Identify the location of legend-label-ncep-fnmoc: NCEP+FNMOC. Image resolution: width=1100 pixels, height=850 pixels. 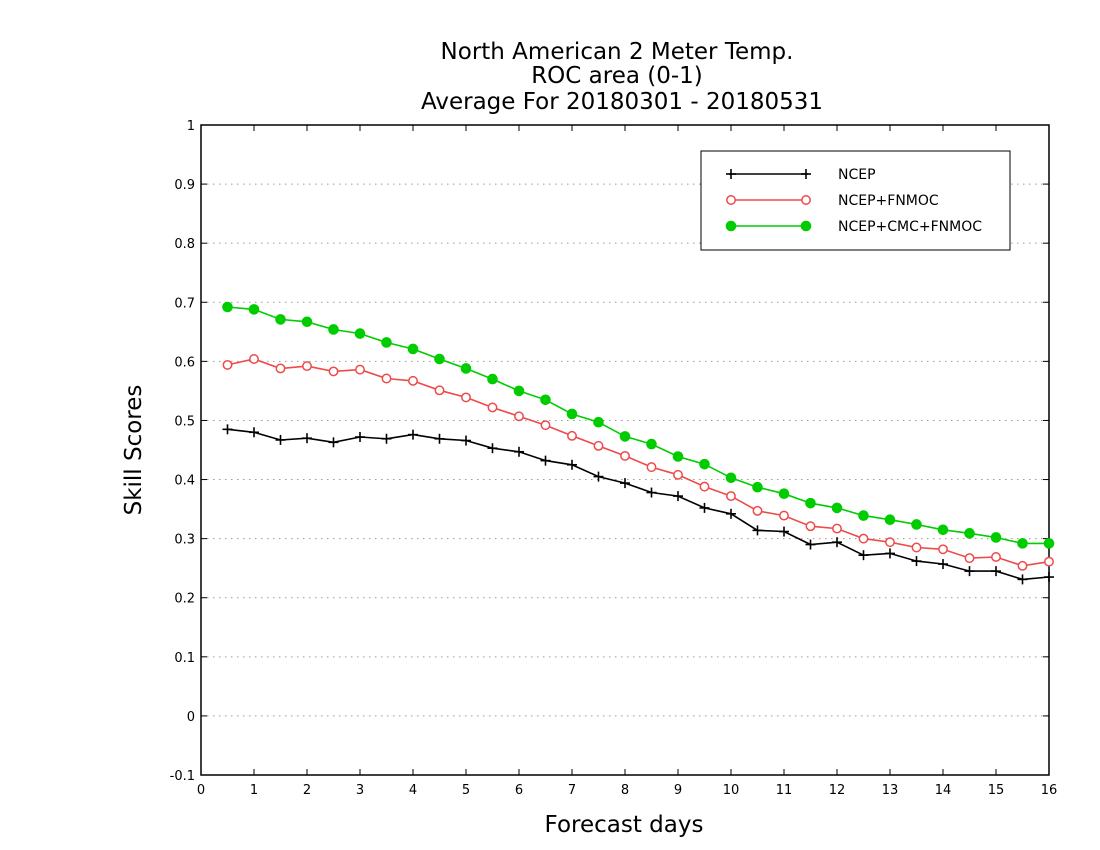
(888, 201).